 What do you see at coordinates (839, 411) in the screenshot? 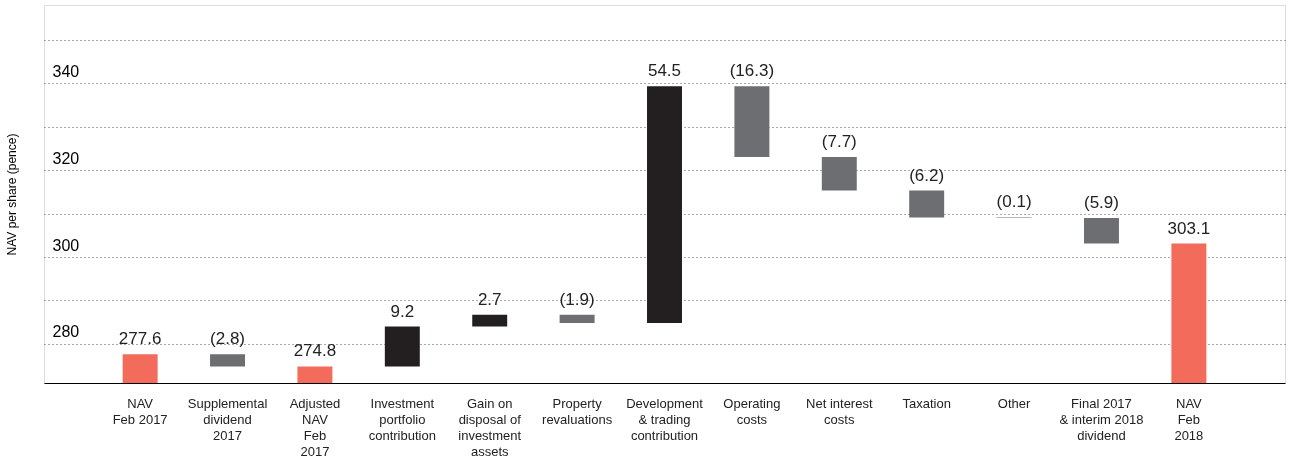
I see `x-tick-label: Net interest costs` at bounding box center [839, 411].